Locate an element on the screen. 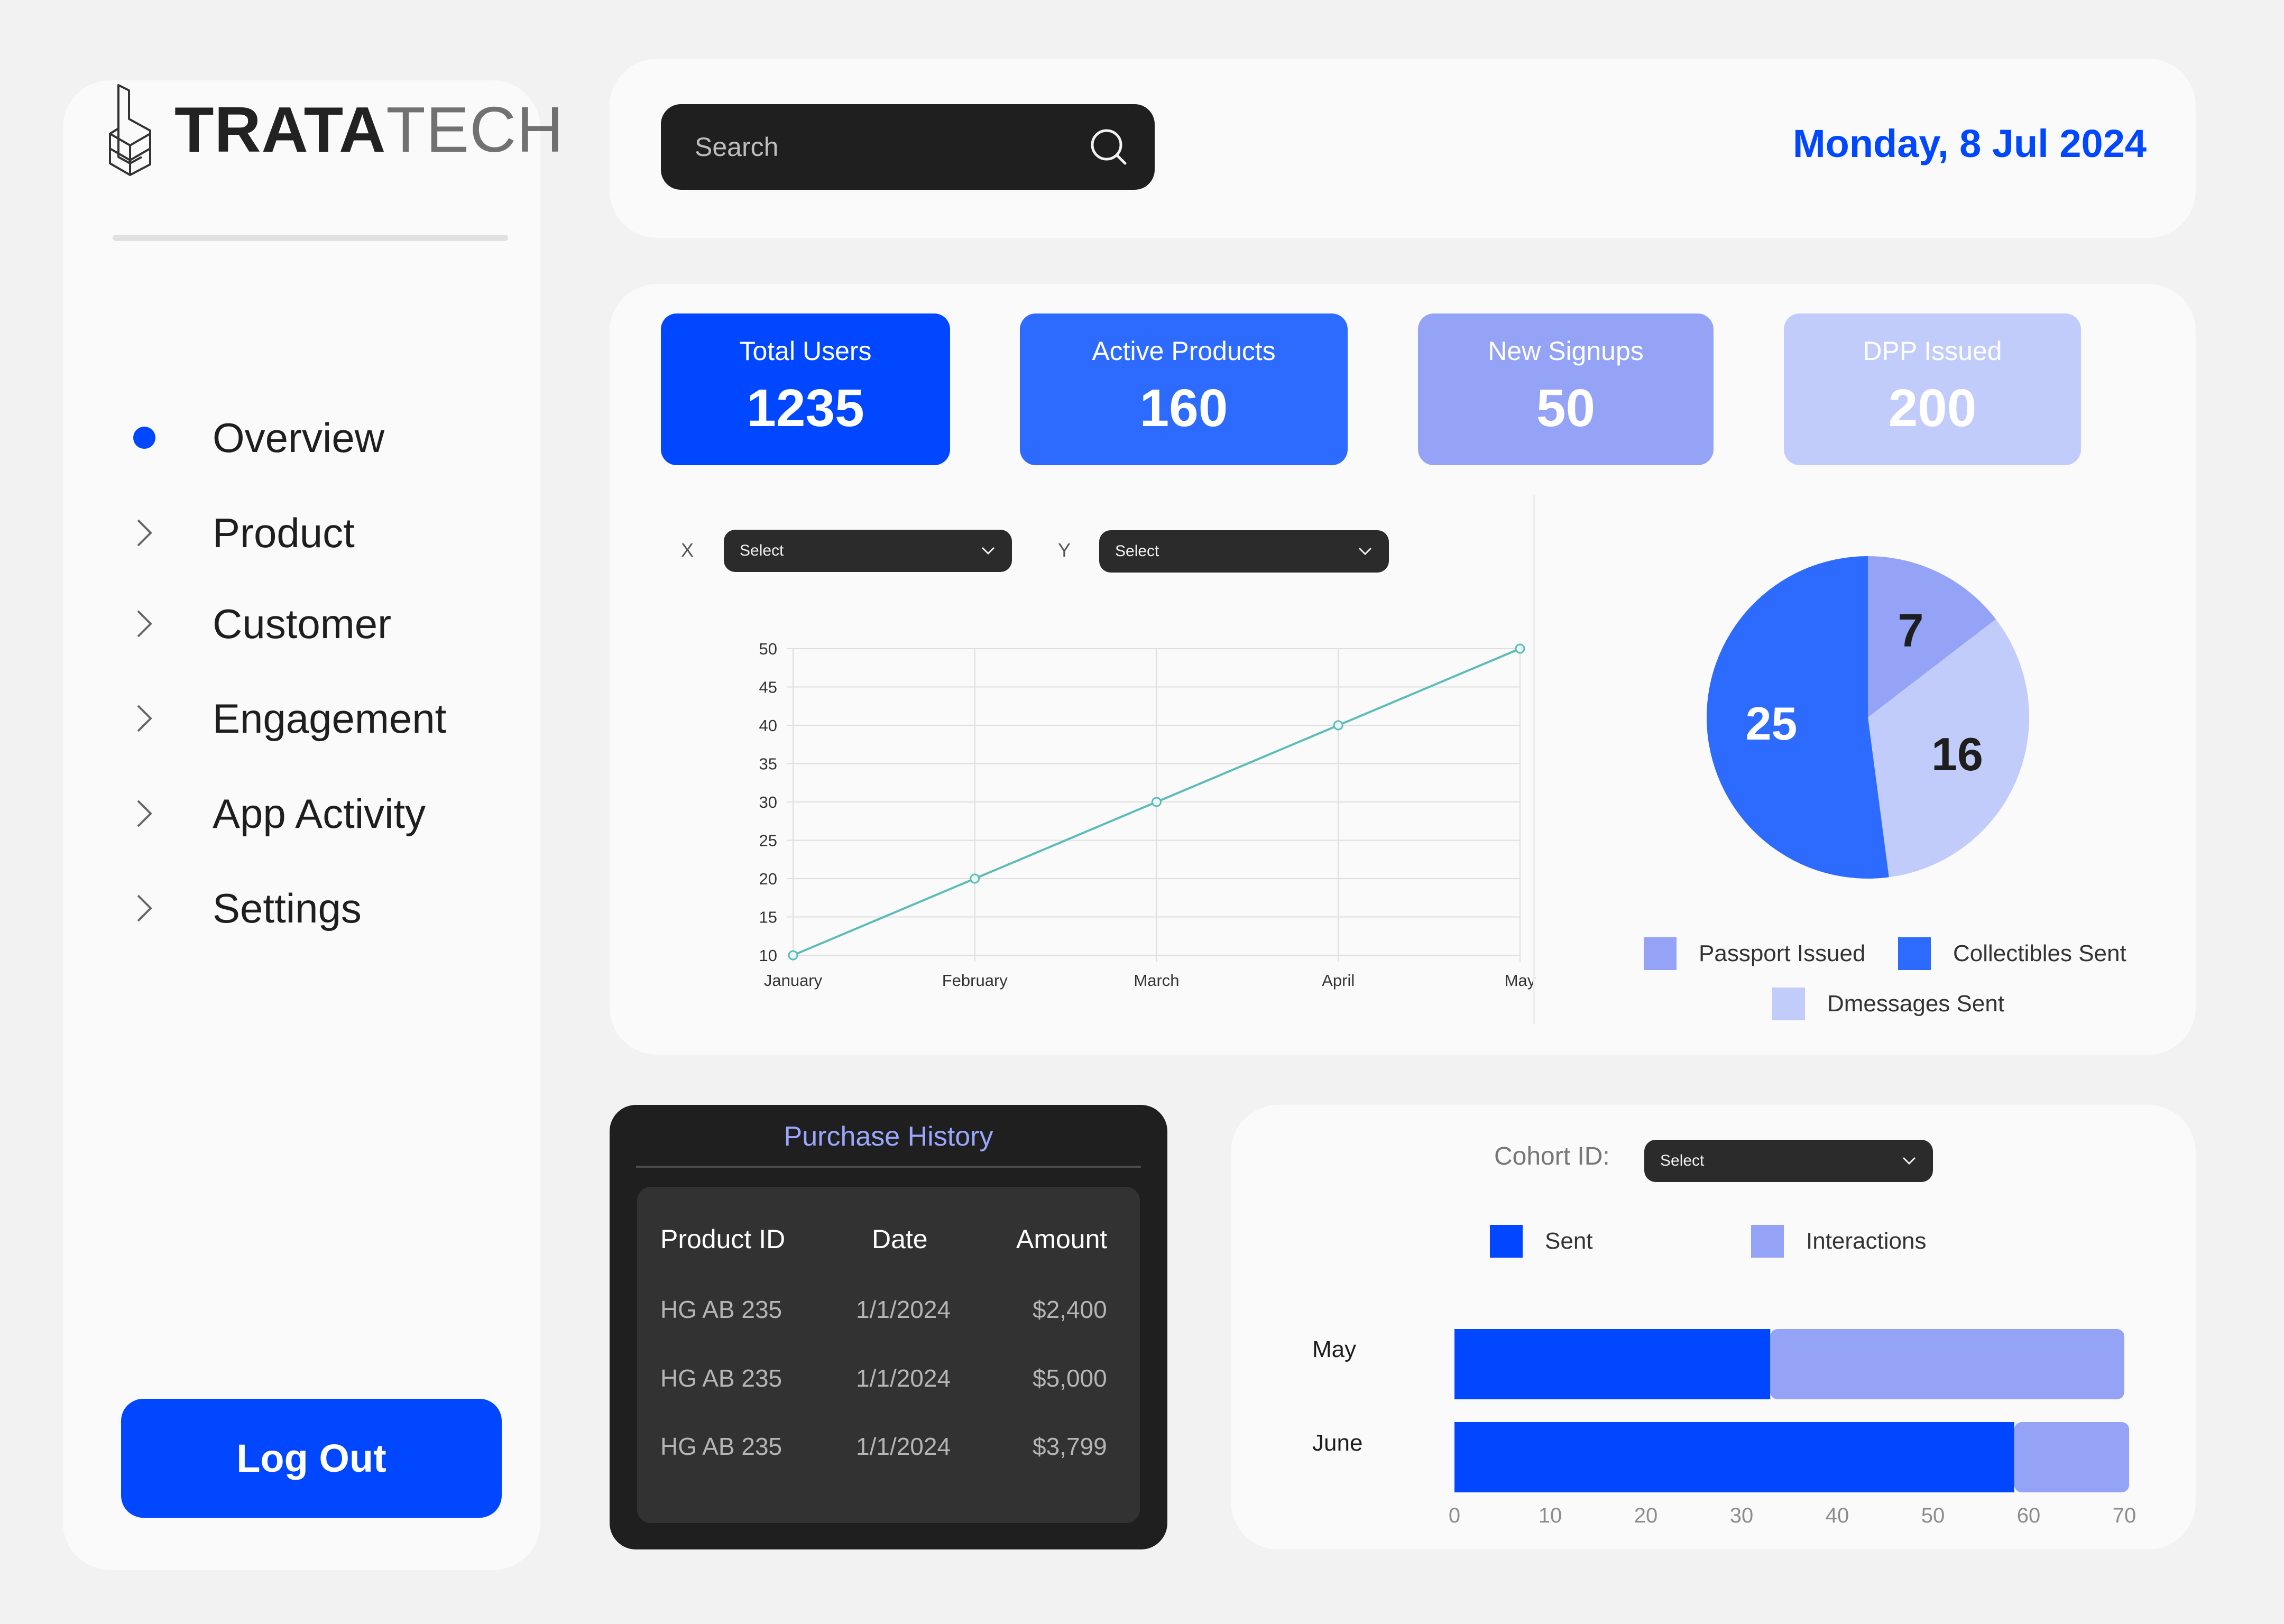 This screenshot has width=2284, height=1624. x-tick-label: February is located at coordinates (975, 980).